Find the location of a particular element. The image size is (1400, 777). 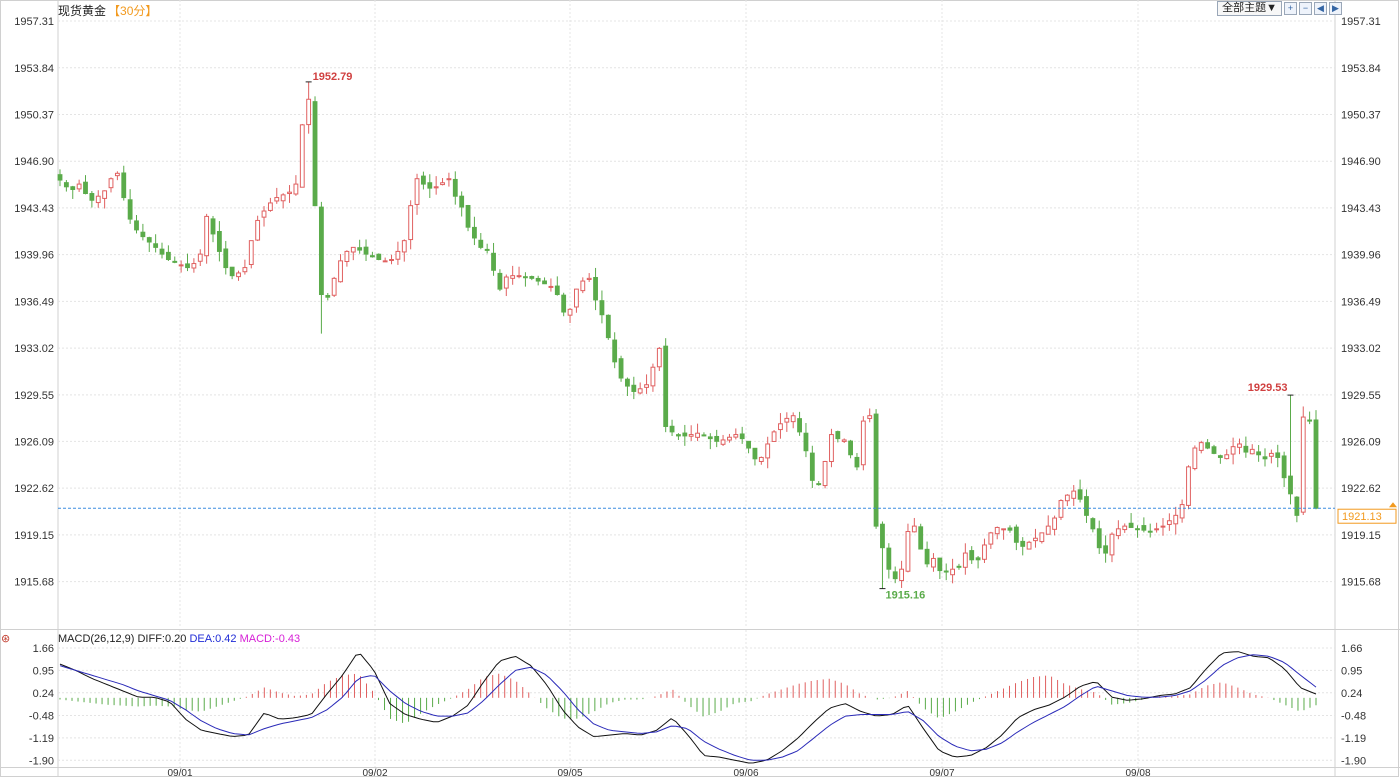

macd-y-tick-right: 0.24 is located at coordinates (1351, 694).